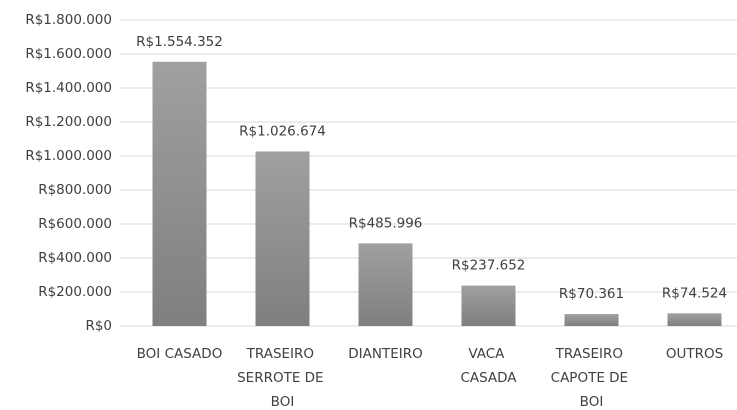 The image size is (737, 410). Describe the element at coordinates (488, 366) in the screenshot. I see `x-tick-label: VACA CASADA` at that location.